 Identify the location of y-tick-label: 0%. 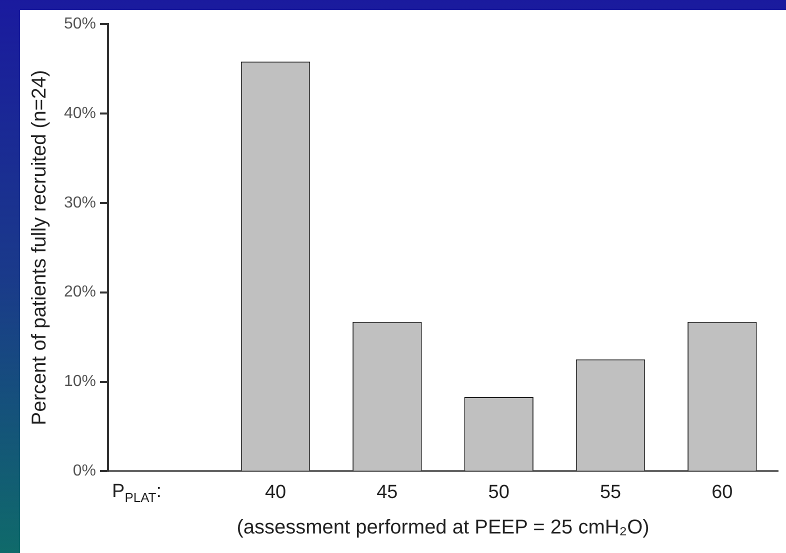
(84, 471).